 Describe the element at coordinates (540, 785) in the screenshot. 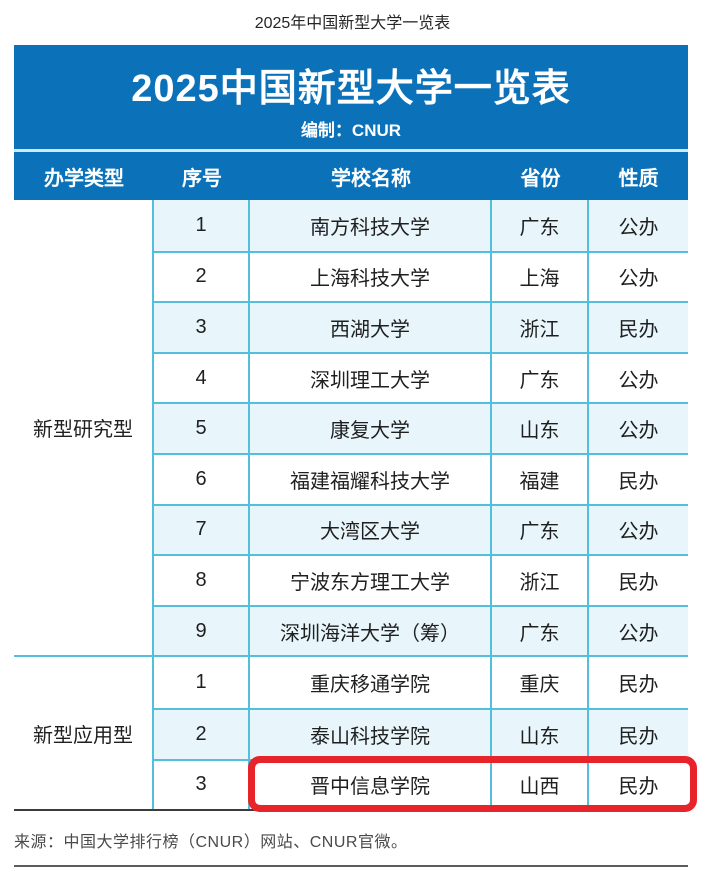

I see `cell-province: 山西` at that location.